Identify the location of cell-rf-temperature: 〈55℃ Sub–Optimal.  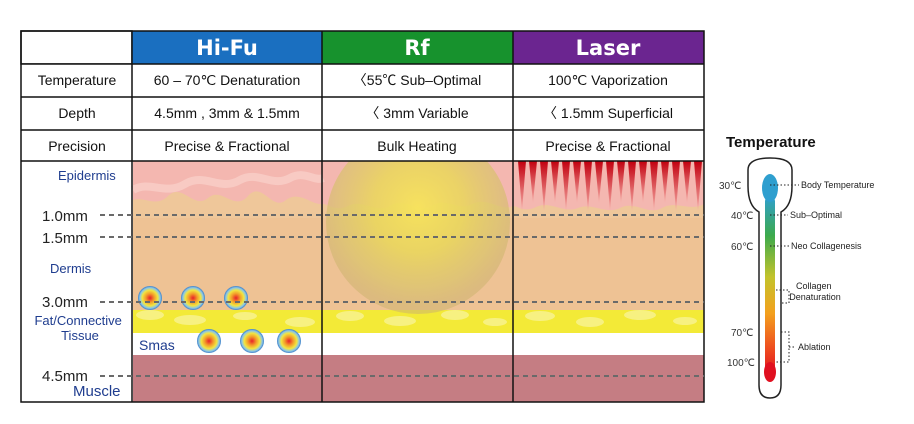
(417, 80).